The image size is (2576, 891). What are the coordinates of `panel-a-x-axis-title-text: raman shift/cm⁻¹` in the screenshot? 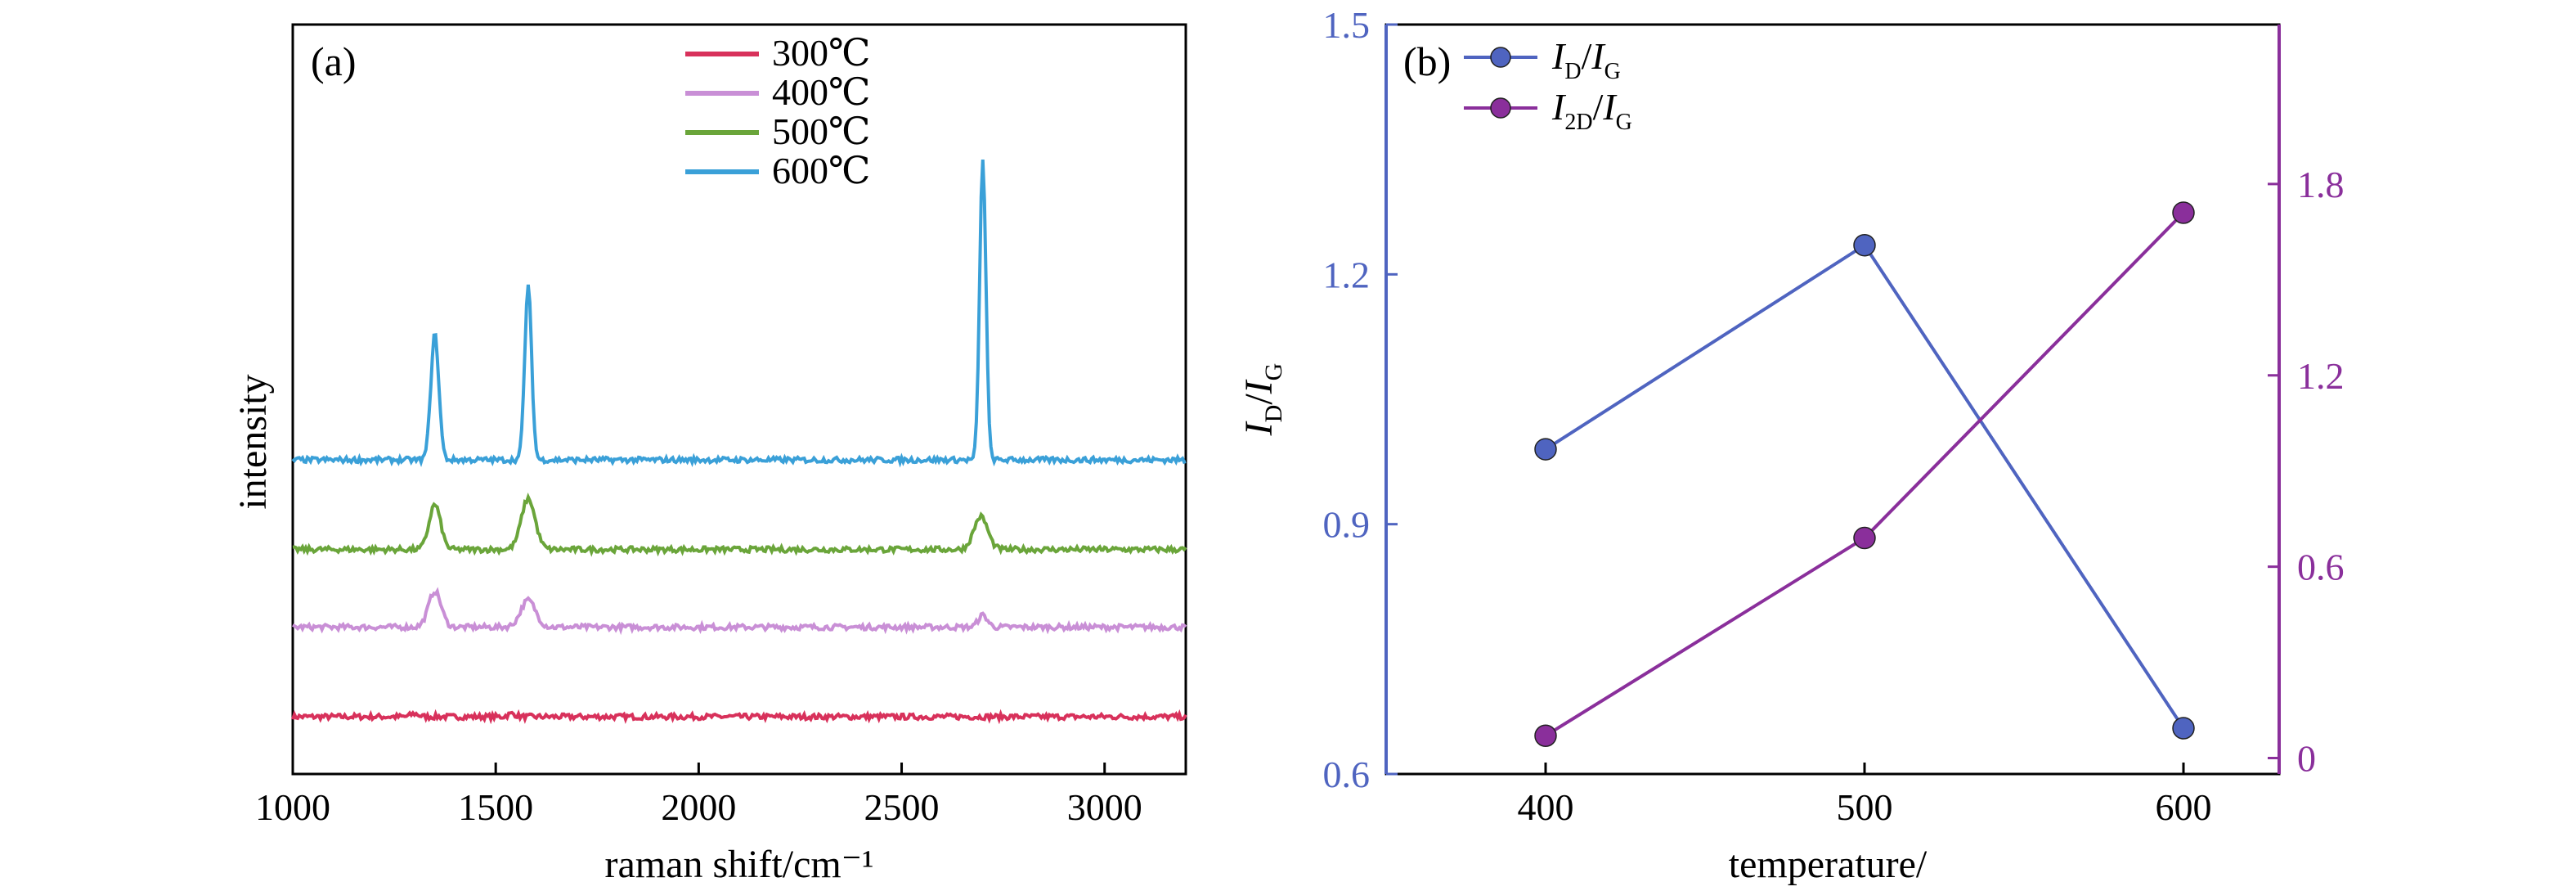 It's located at (740, 864).